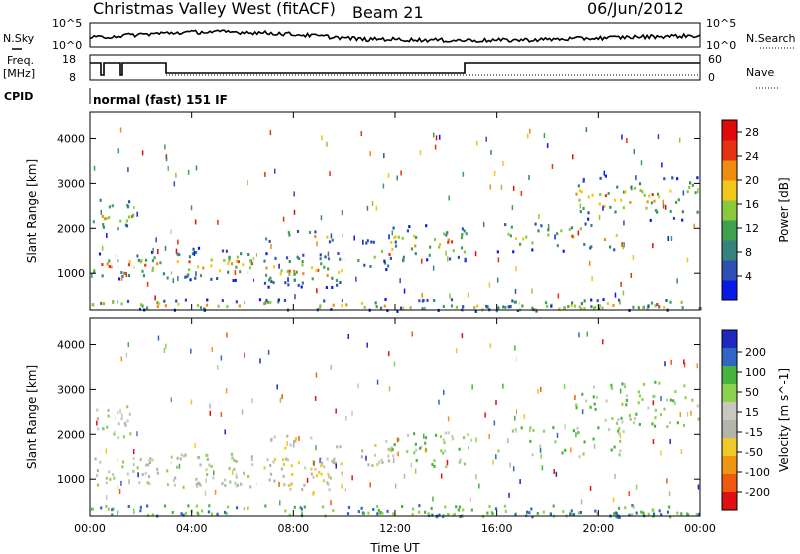  What do you see at coordinates (721, 45) in the screenshot?
I see `noise-tick-bottom-right: 10^0` at bounding box center [721, 45].